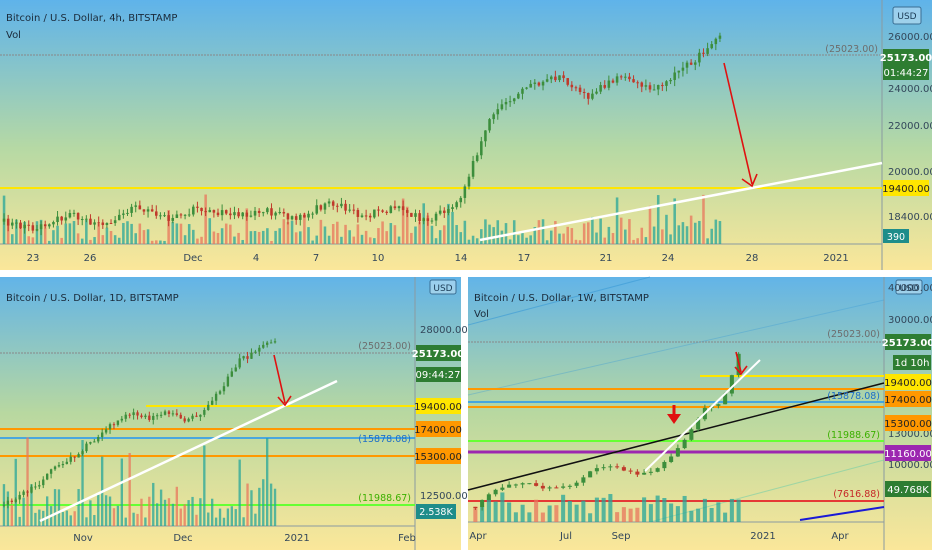  Describe the element at coordinates (853, 334) in the screenshot. I see `br-ref-price-label: (25023.00)` at that location.